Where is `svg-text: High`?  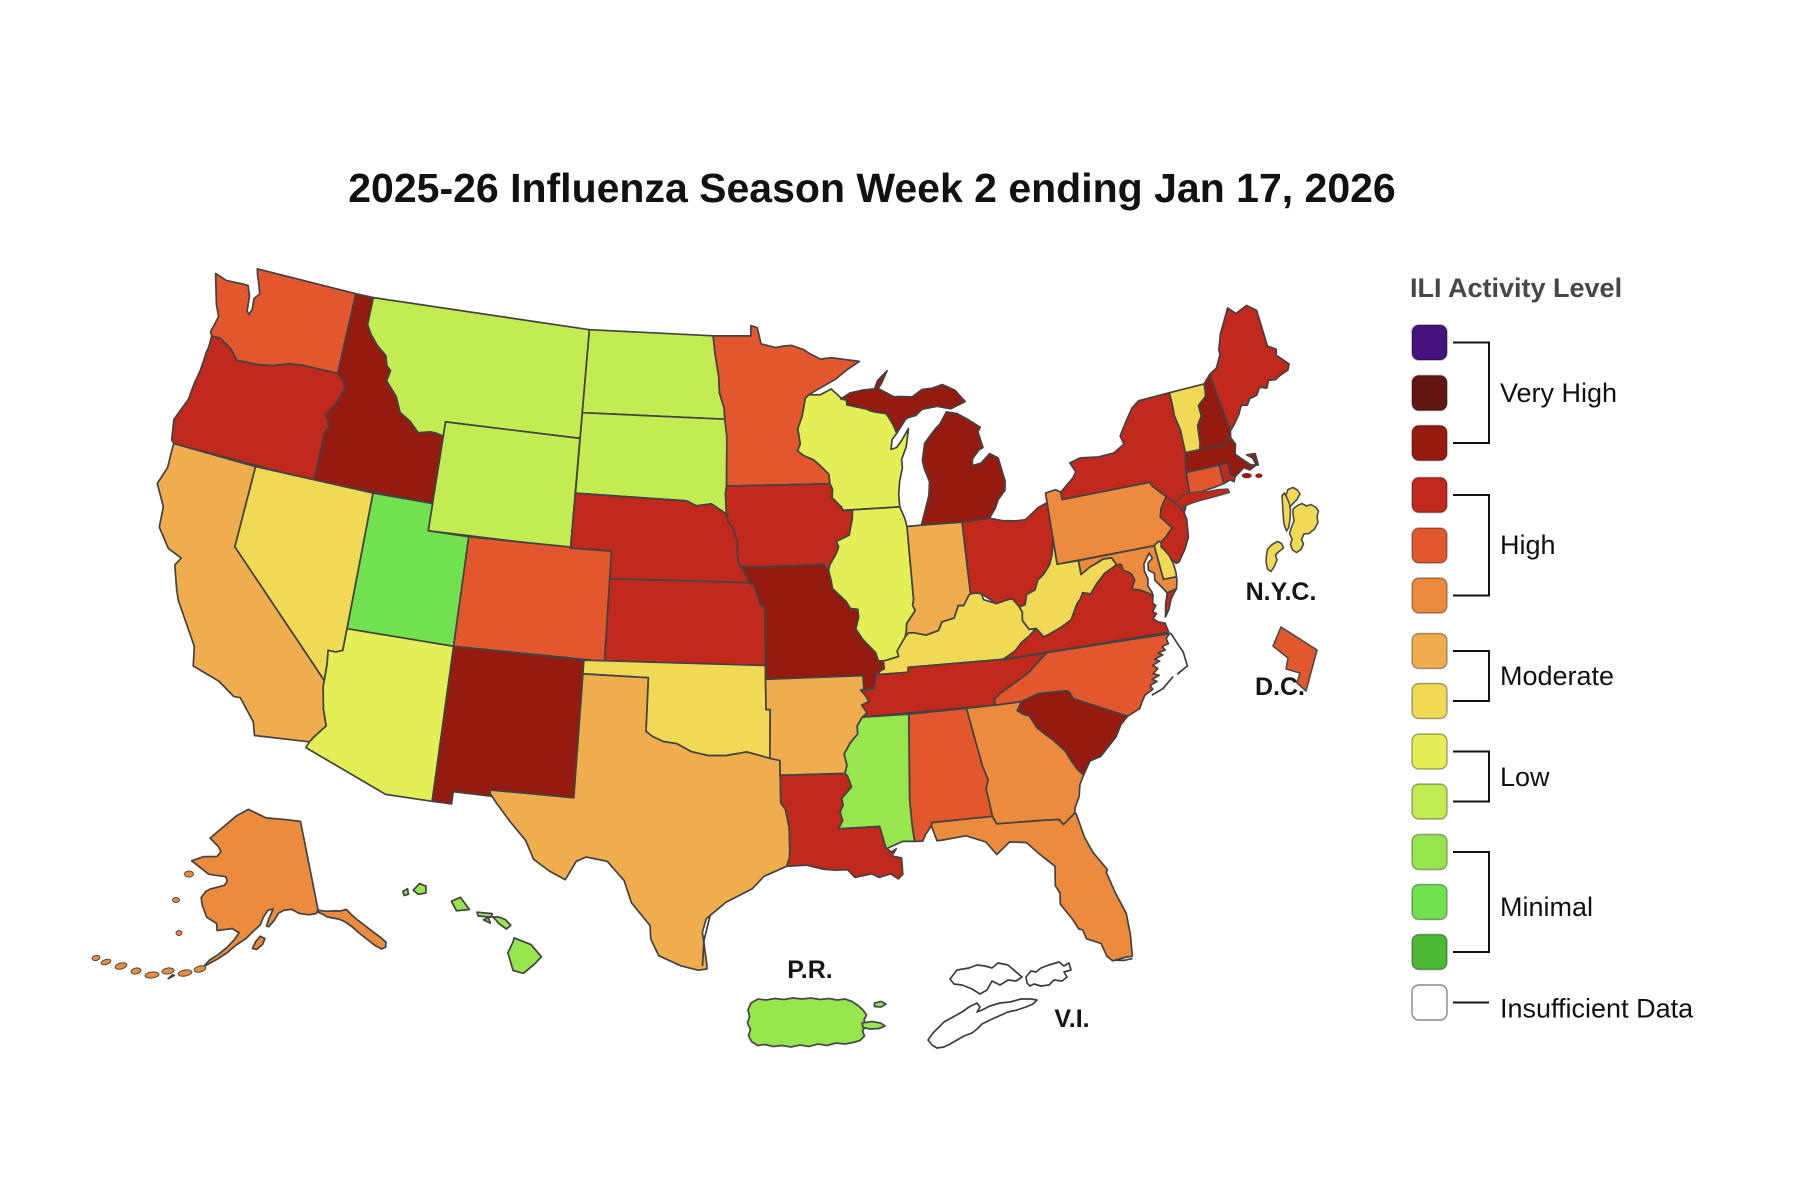
svg-text: High is located at coordinates (1528, 545).